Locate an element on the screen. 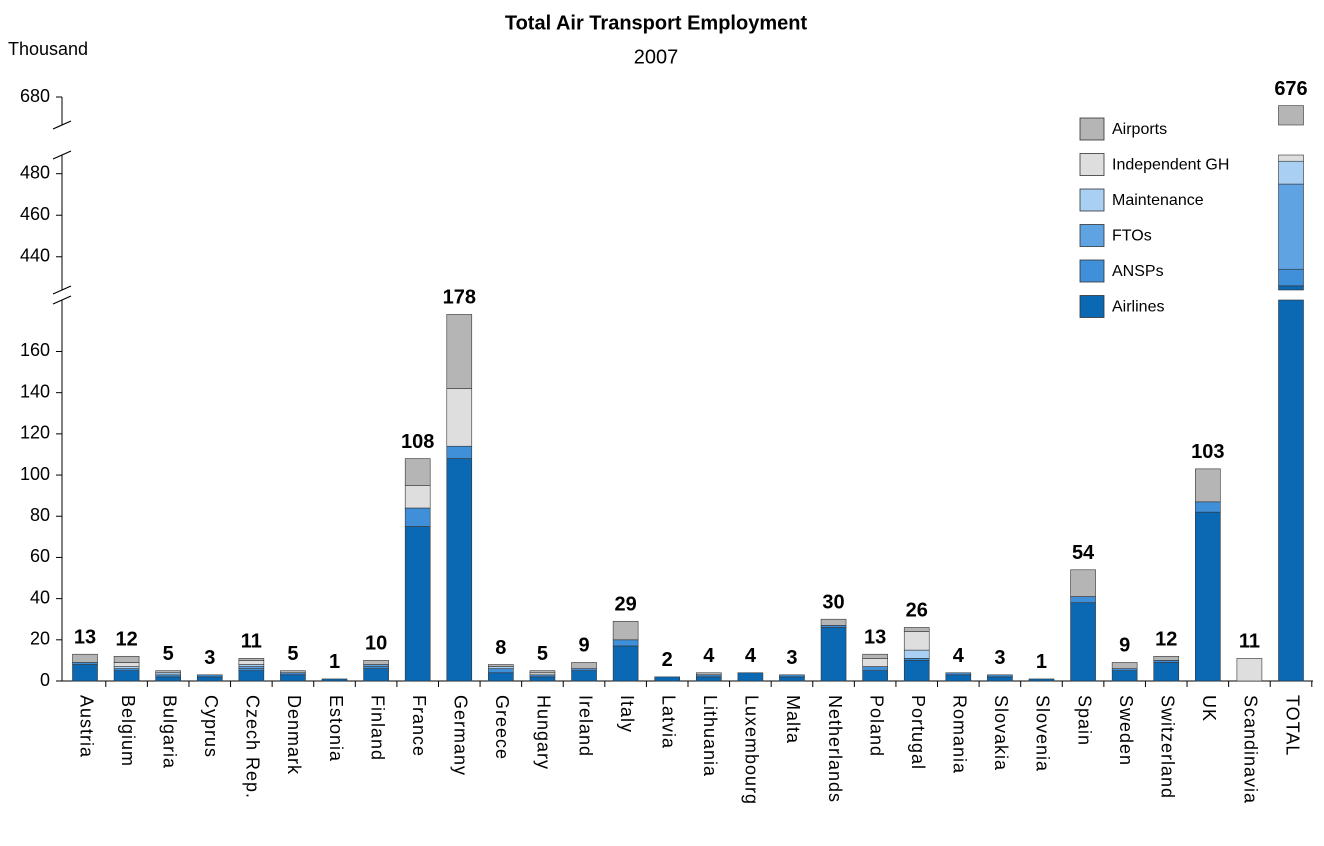  y-tick-label: 680 is located at coordinates (35, 96).